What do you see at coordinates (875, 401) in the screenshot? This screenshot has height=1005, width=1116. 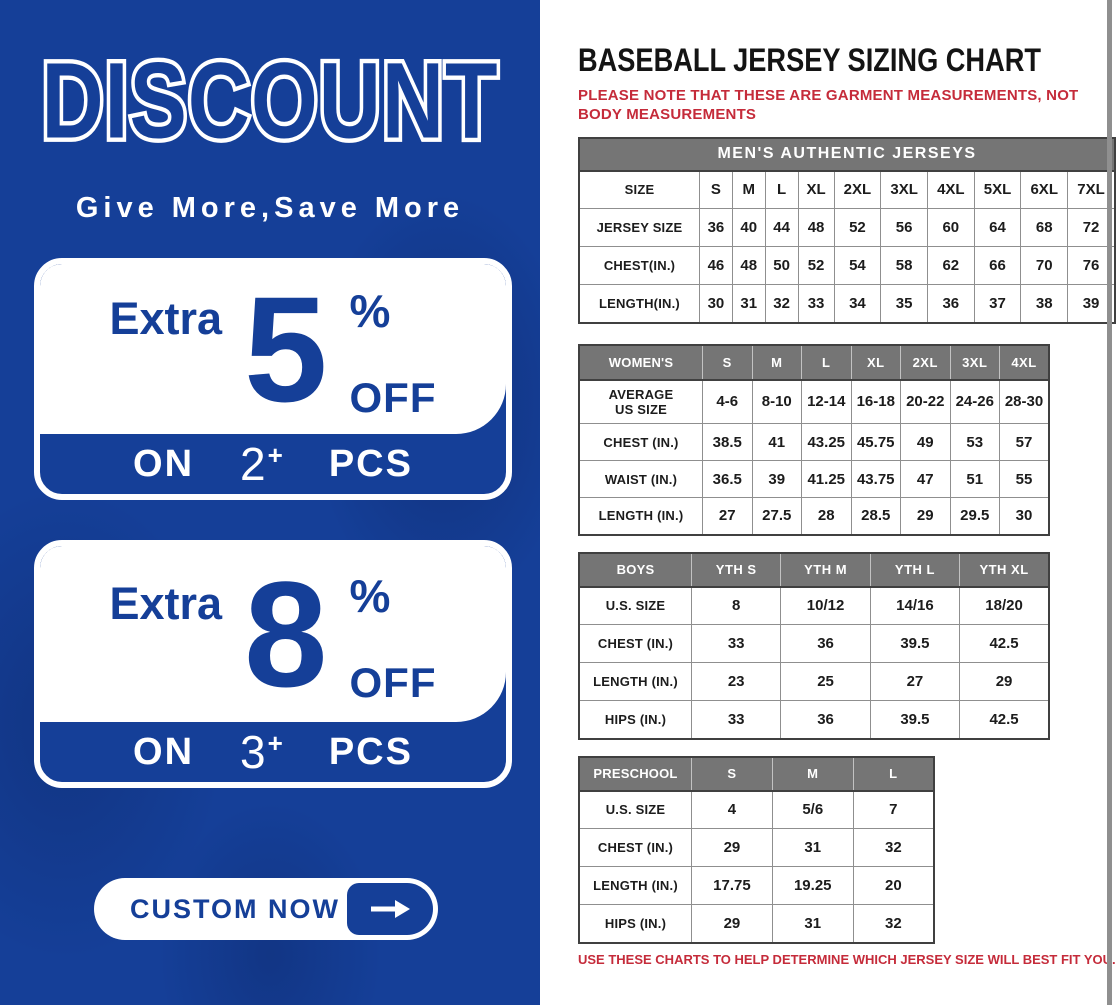 I see `table-cell: 16-18` at bounding box center [875, 401].